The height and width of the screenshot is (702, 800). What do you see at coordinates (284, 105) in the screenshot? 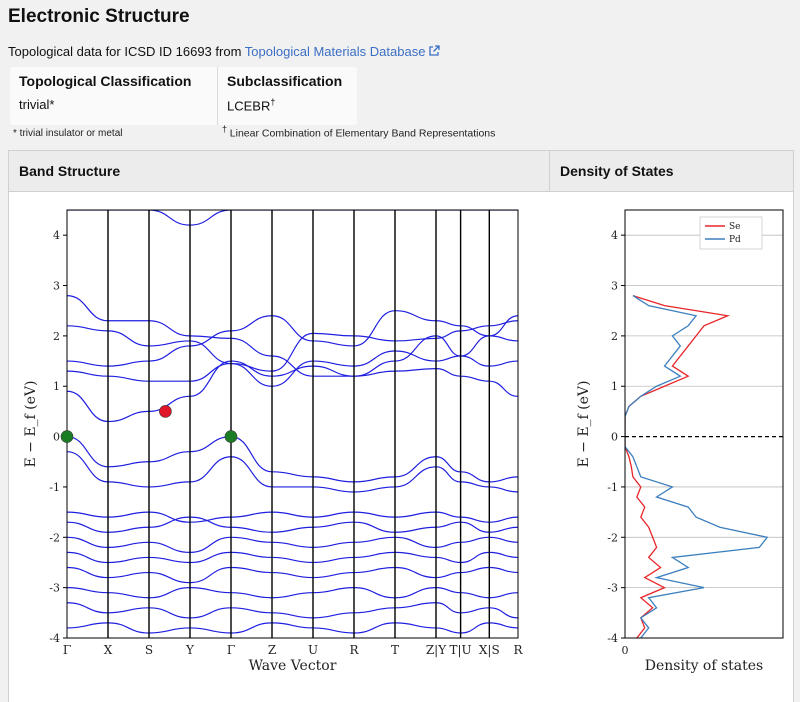
I see `subclassification-value-wrap: LCEBR†` at bounding box center [284, 105].